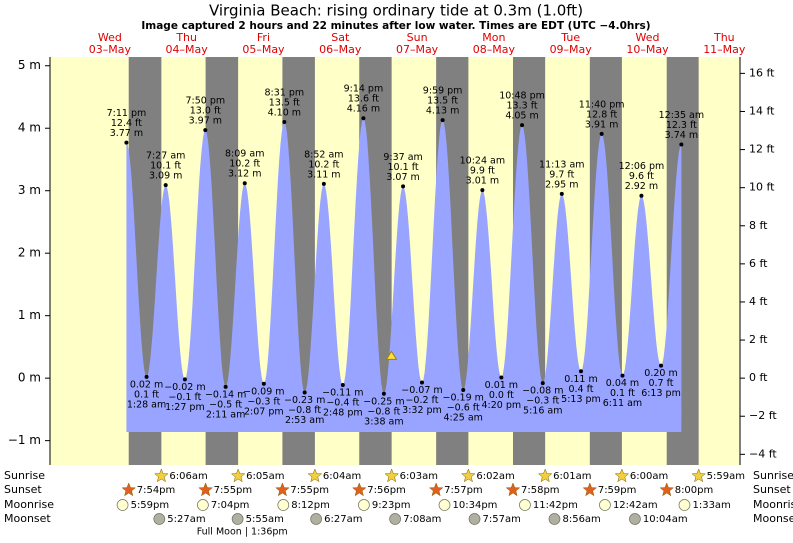 The width and height of the screenshot is (793, 543). What do you see at coordinates (205, 111) in the screenshot?
I see `tide-label: 13.0 ft` at bounding box center [205, 111].